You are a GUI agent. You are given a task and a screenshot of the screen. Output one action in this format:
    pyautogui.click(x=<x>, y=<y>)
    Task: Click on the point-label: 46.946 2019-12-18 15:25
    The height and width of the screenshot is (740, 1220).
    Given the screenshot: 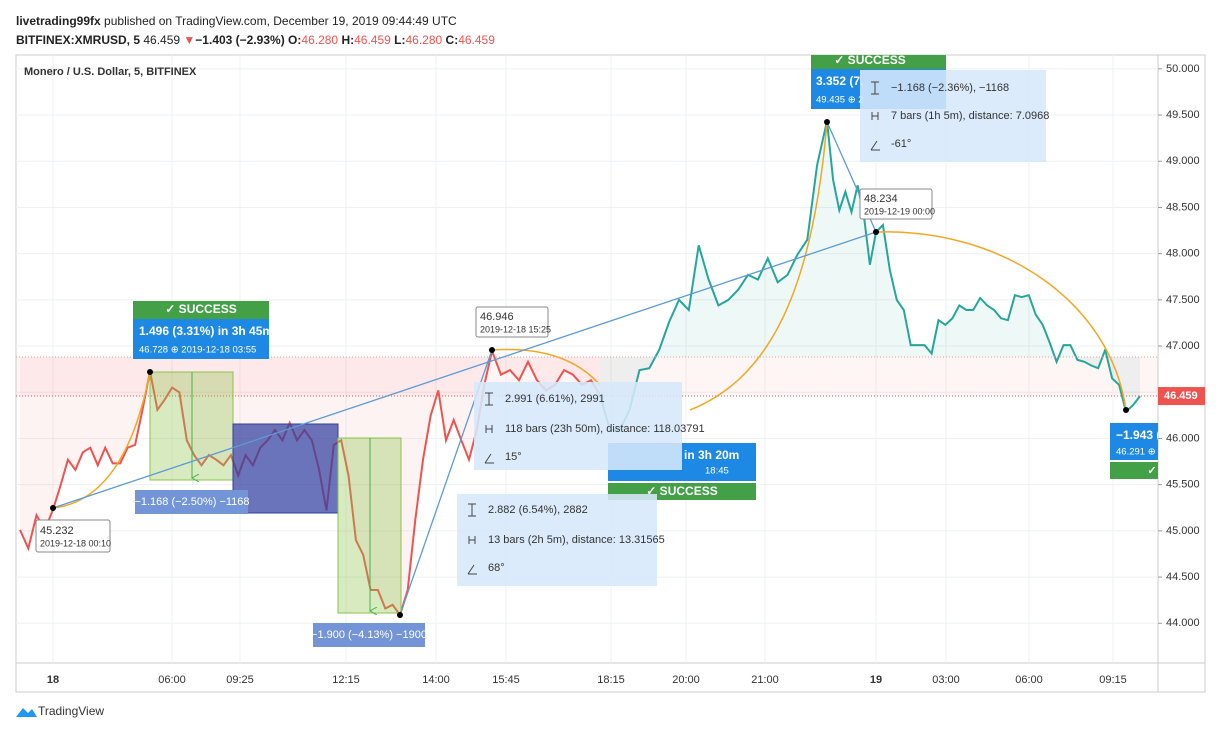 What is the action you would take?
    pyautogui.click(x=513, y=322)
    